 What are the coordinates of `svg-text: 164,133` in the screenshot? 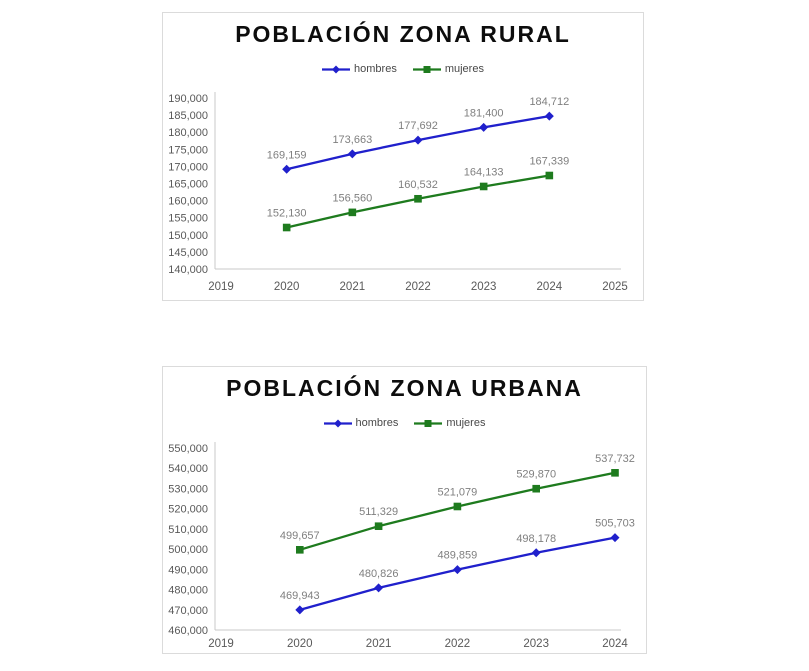 It's located at (484, 172).